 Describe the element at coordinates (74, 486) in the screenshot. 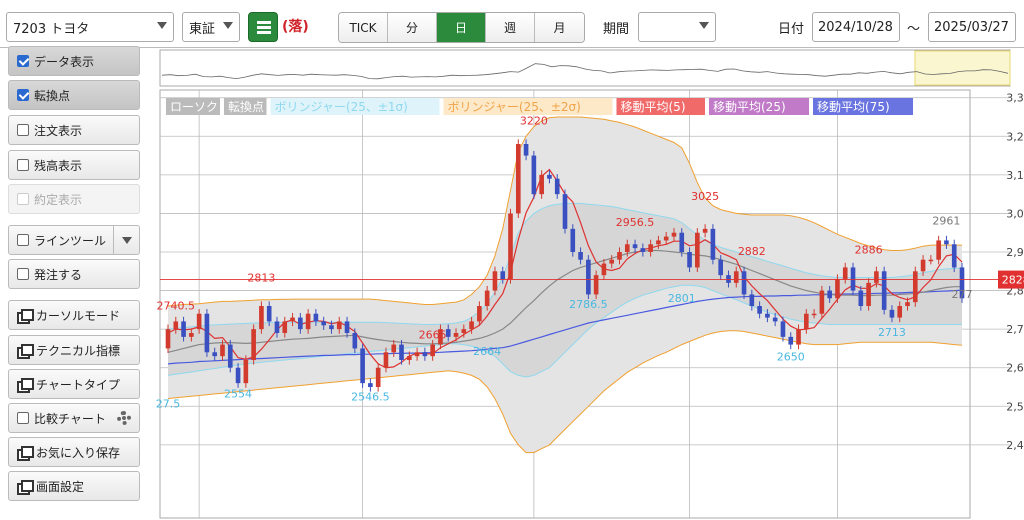

I see `sidebar-item-12: 画面設定` at that location.